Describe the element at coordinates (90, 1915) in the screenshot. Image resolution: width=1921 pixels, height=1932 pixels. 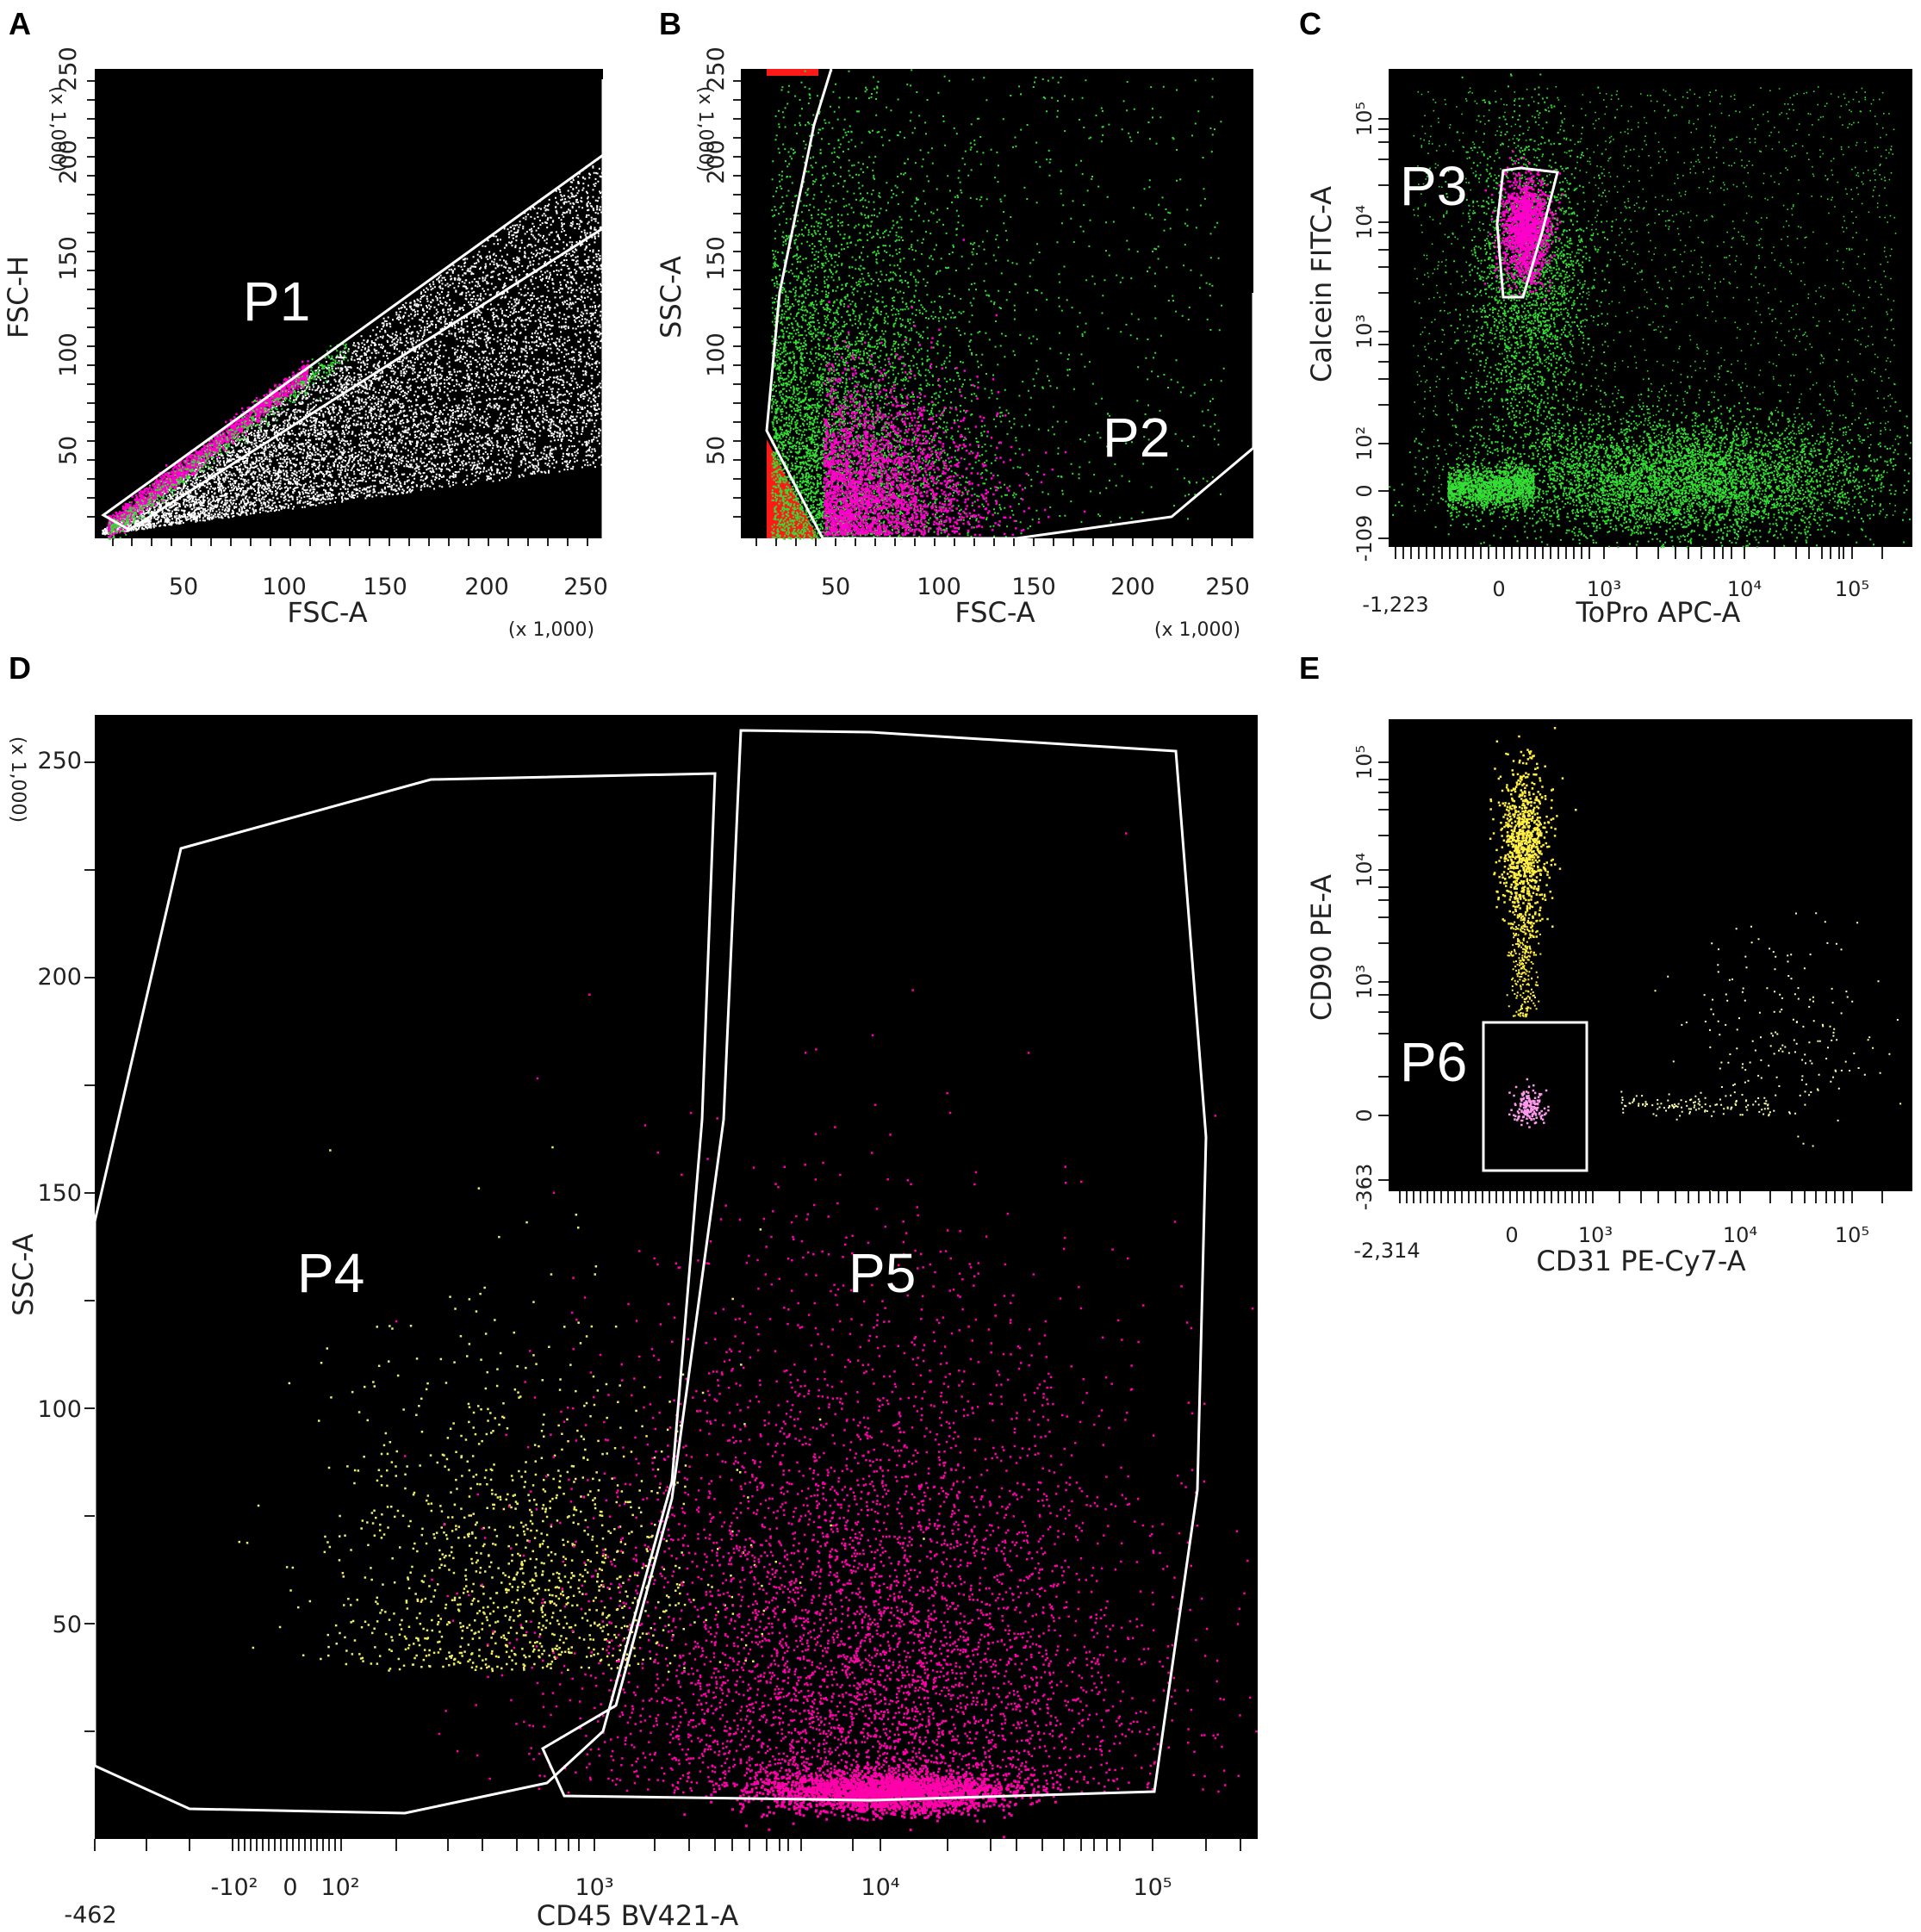
I see `xtick-d-0: -462` at that location.